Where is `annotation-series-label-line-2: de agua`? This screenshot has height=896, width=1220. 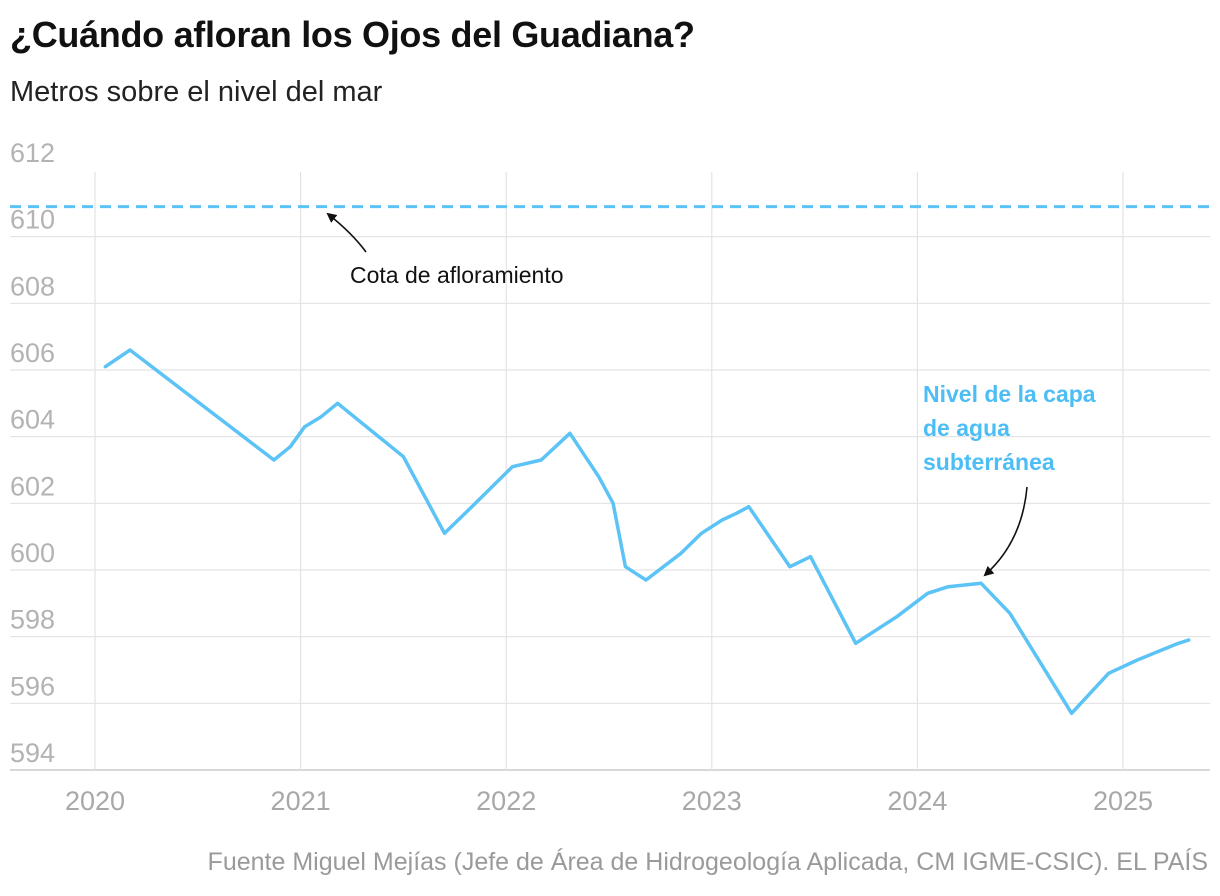
annotation-series-label-line-2: de agua is located at coordinates (966, 428).